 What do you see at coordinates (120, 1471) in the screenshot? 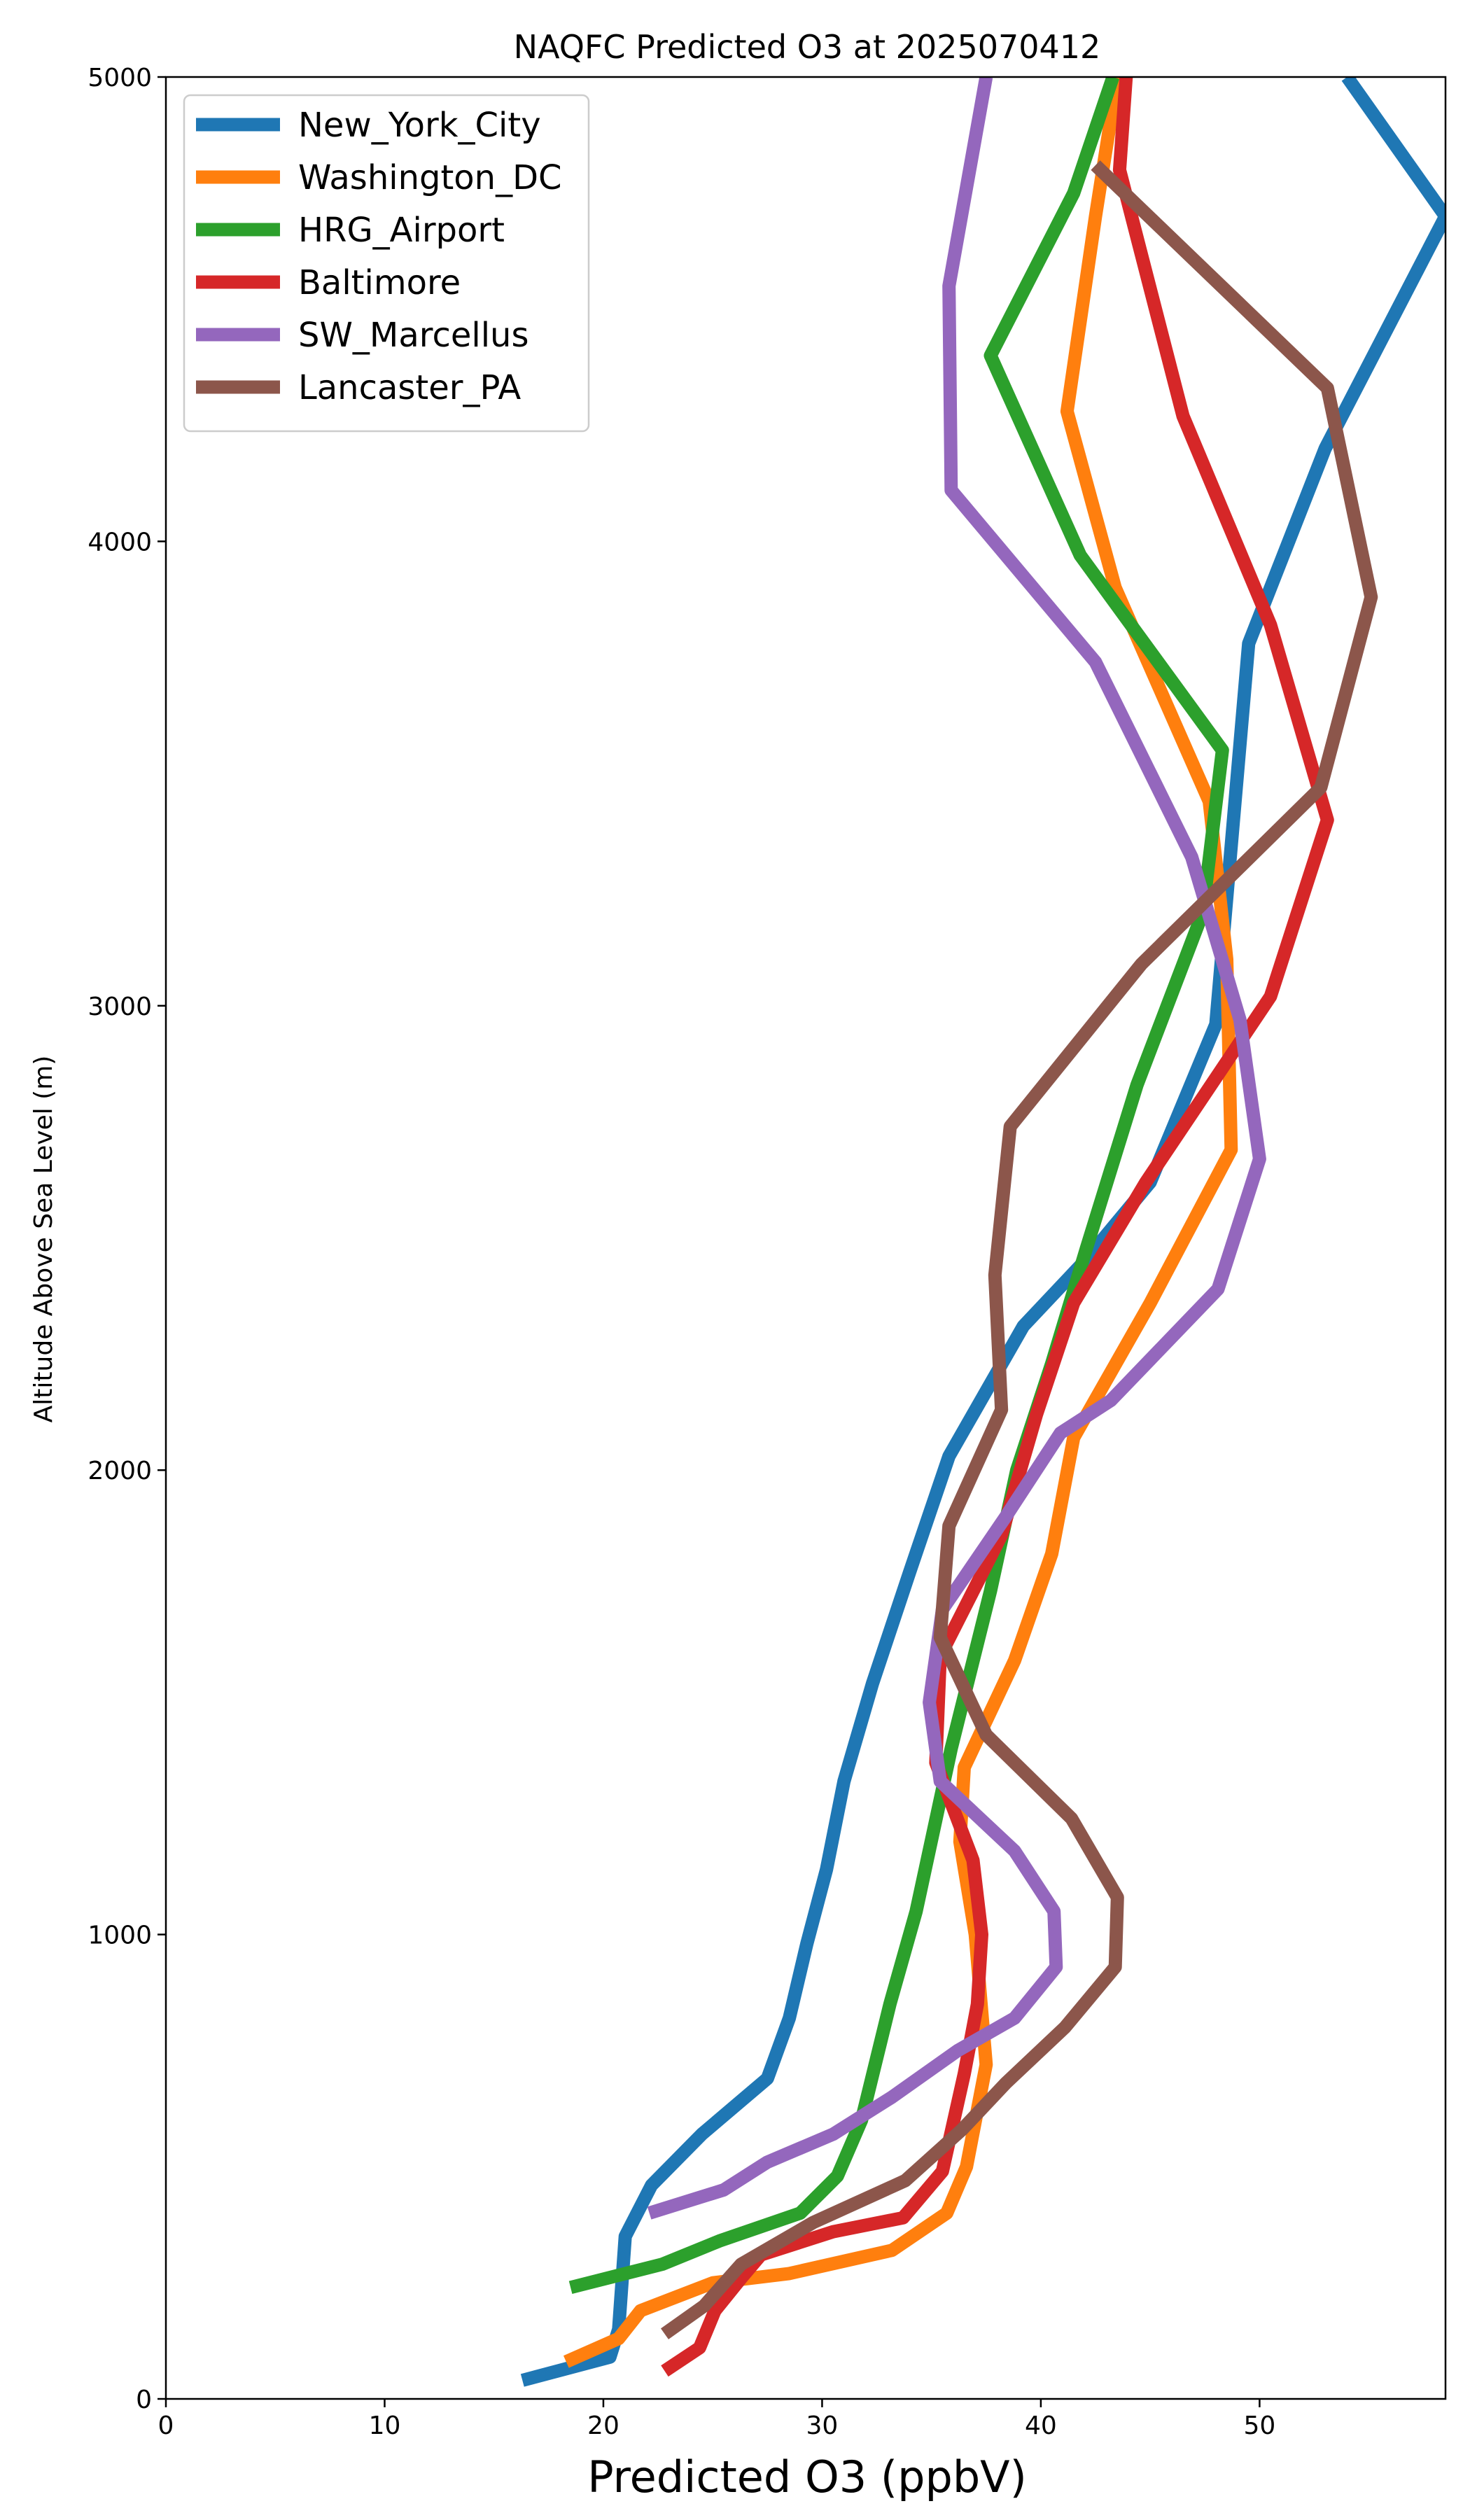
I see `y-tick-label: 2000` at bounding box center [120, 1471].